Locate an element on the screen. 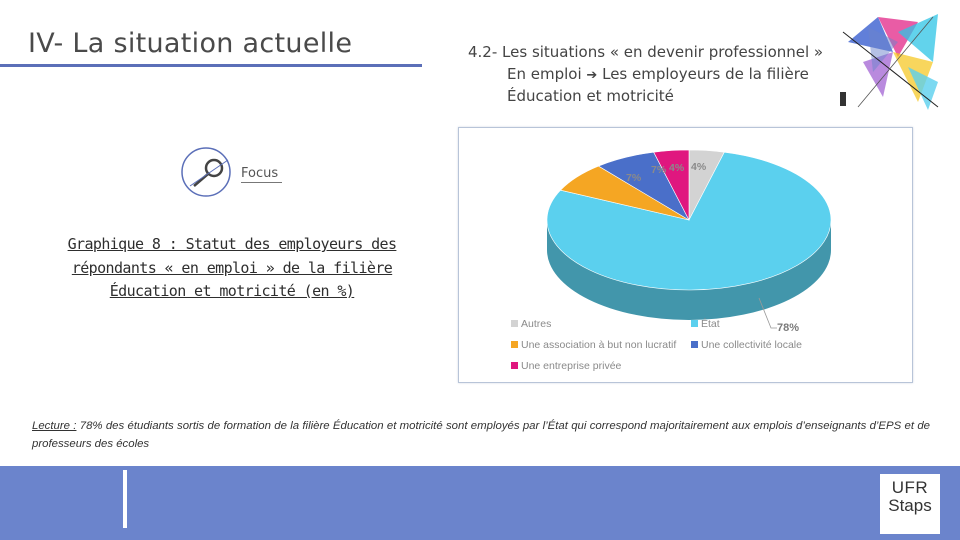  legend-label-3: Une collectivité locale is located at coordinates (751, 345).